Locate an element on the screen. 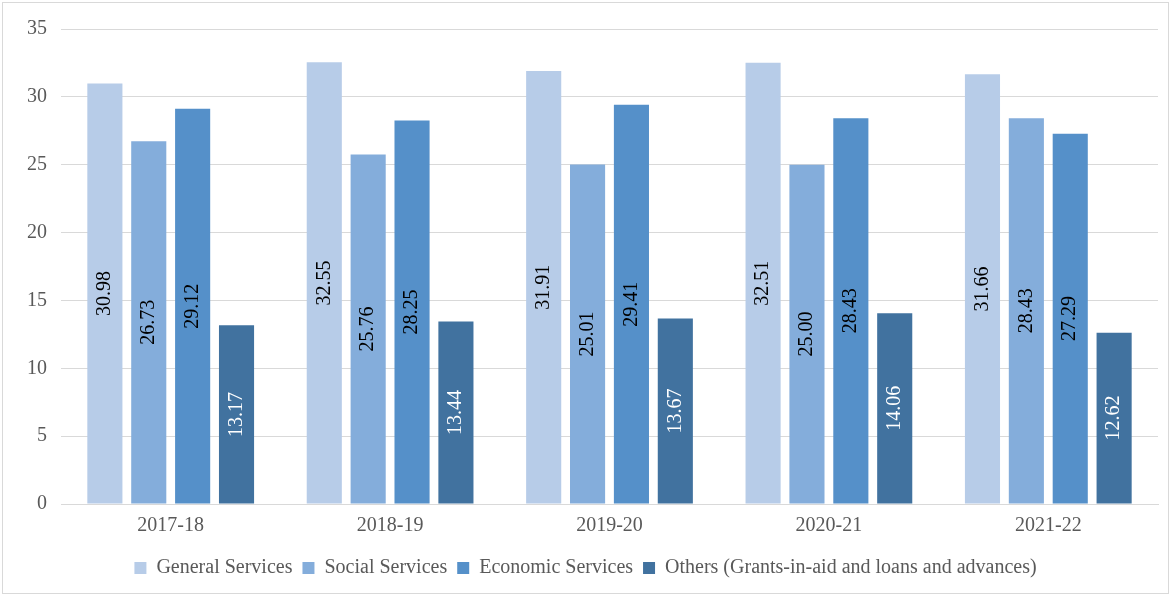  data-label: 25.00 is located at coordinates (805, 334).